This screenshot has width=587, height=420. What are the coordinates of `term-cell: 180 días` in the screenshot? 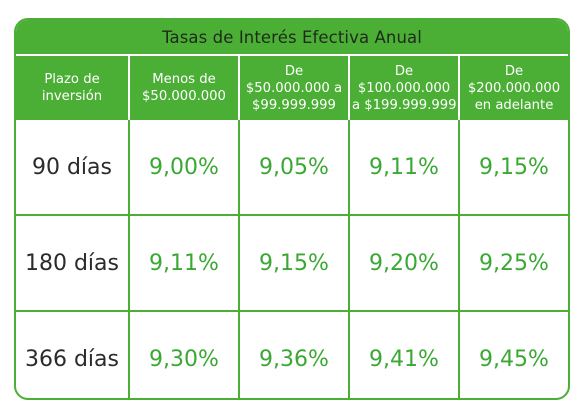 It's located at (72, 262).